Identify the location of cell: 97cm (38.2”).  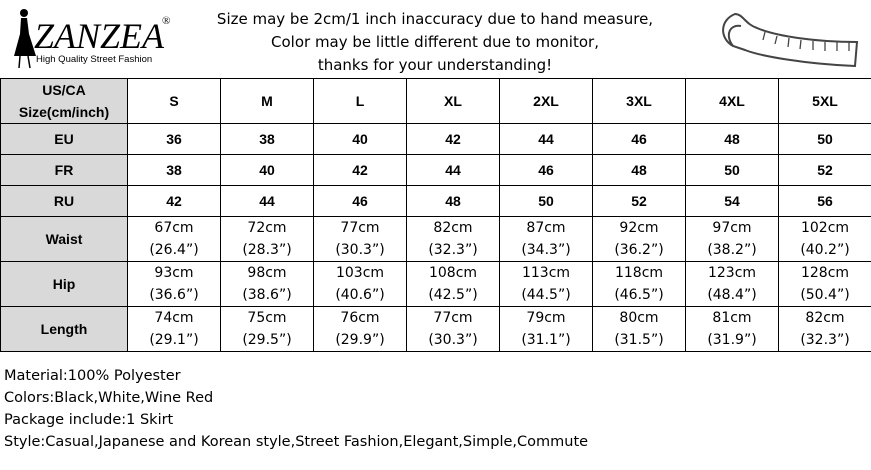
(732, 239).